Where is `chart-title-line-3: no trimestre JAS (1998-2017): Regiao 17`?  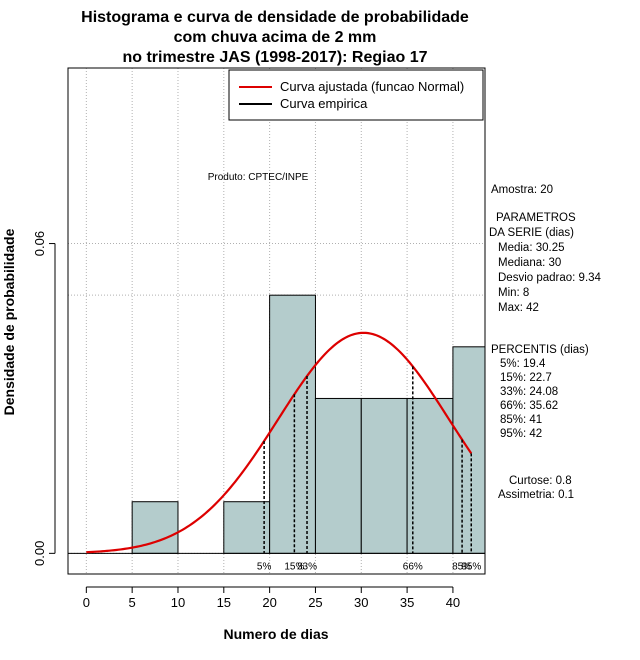 chart-title-line-3: no trimestre JAS (1998-2017): Regiao 17 is located at coordinates (274, 57).